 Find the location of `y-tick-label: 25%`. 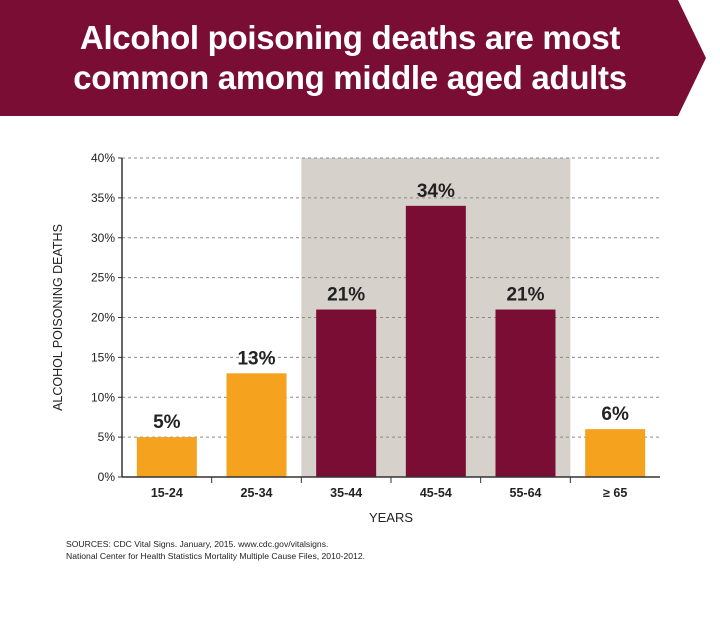

y-tick-label: 25% is located at coordinates (103, 278).